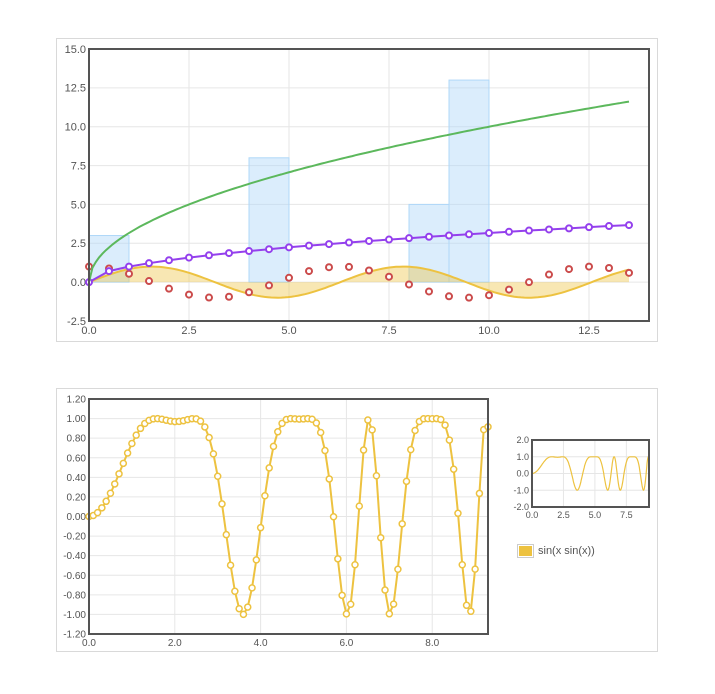 Image resolution: width=715 pixels, height=694 pixels. What do you see at coordinates (74, 635) in the screenshot?
I see `main-y-tick-label: -1.20` at bounding box center [74, 635].